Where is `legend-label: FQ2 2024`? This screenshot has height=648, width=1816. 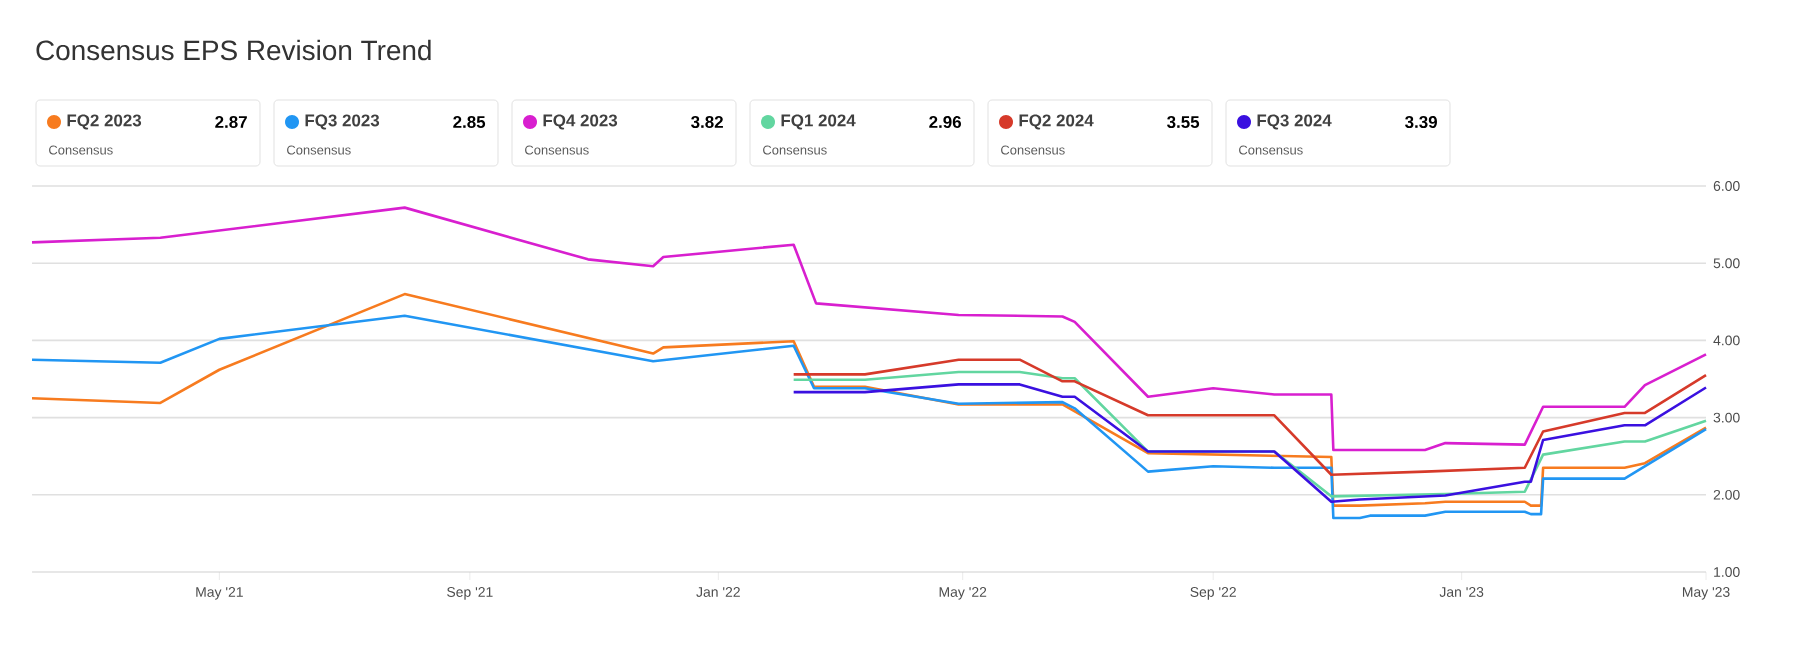
legend-label: FQ2 2024 is located at coordinates (1056, 122).